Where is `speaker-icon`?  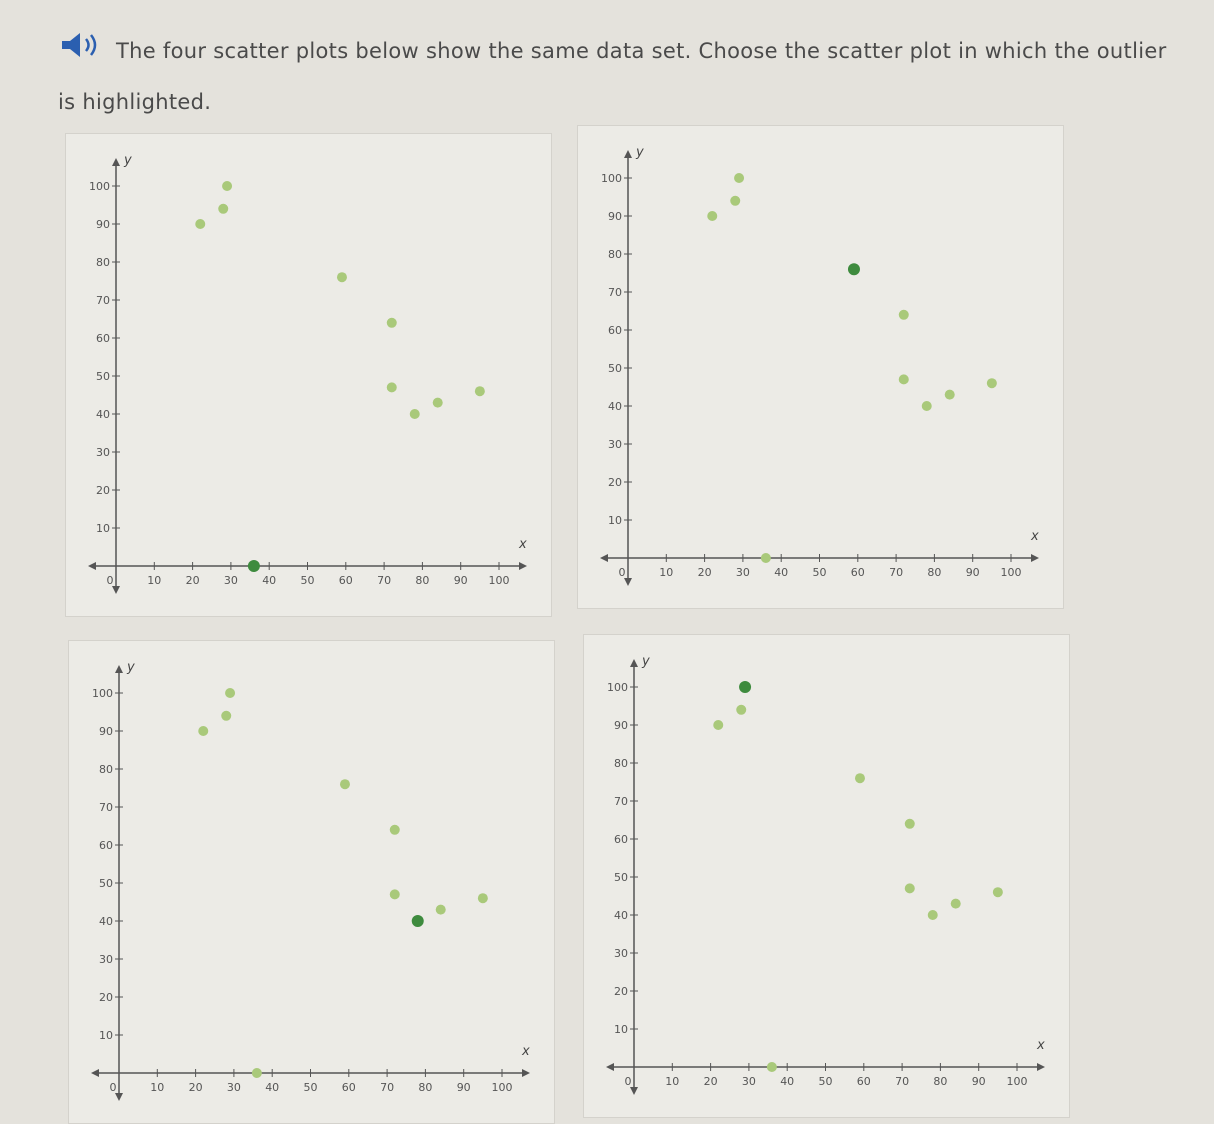
speaker-icon is located at coordinates (82, 52).